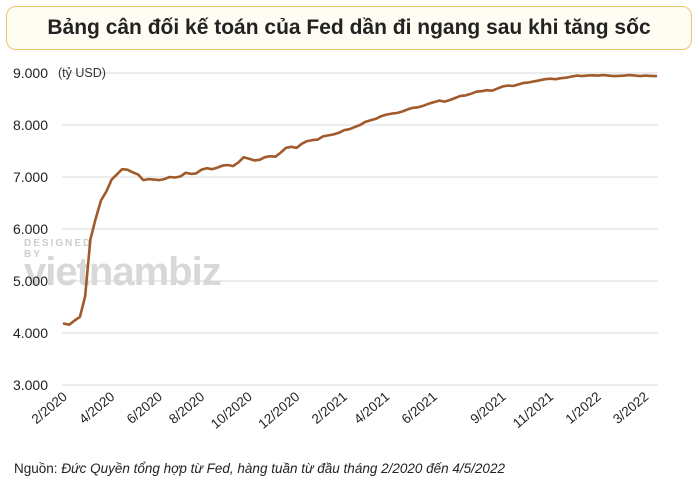  Describe the element at coordinates (144, 408) in the screenshot. I see `x-tick-label: 6/2020` at that location.